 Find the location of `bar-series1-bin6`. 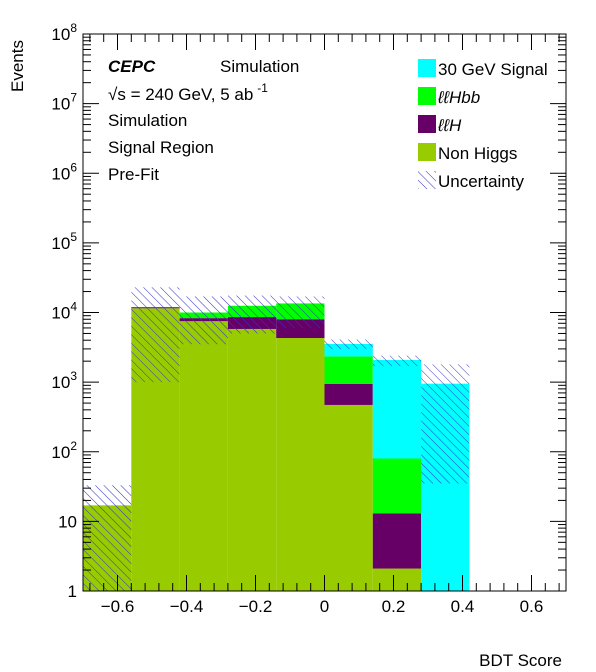

bar-series1-bin6 is located at coordinates (397, 541).